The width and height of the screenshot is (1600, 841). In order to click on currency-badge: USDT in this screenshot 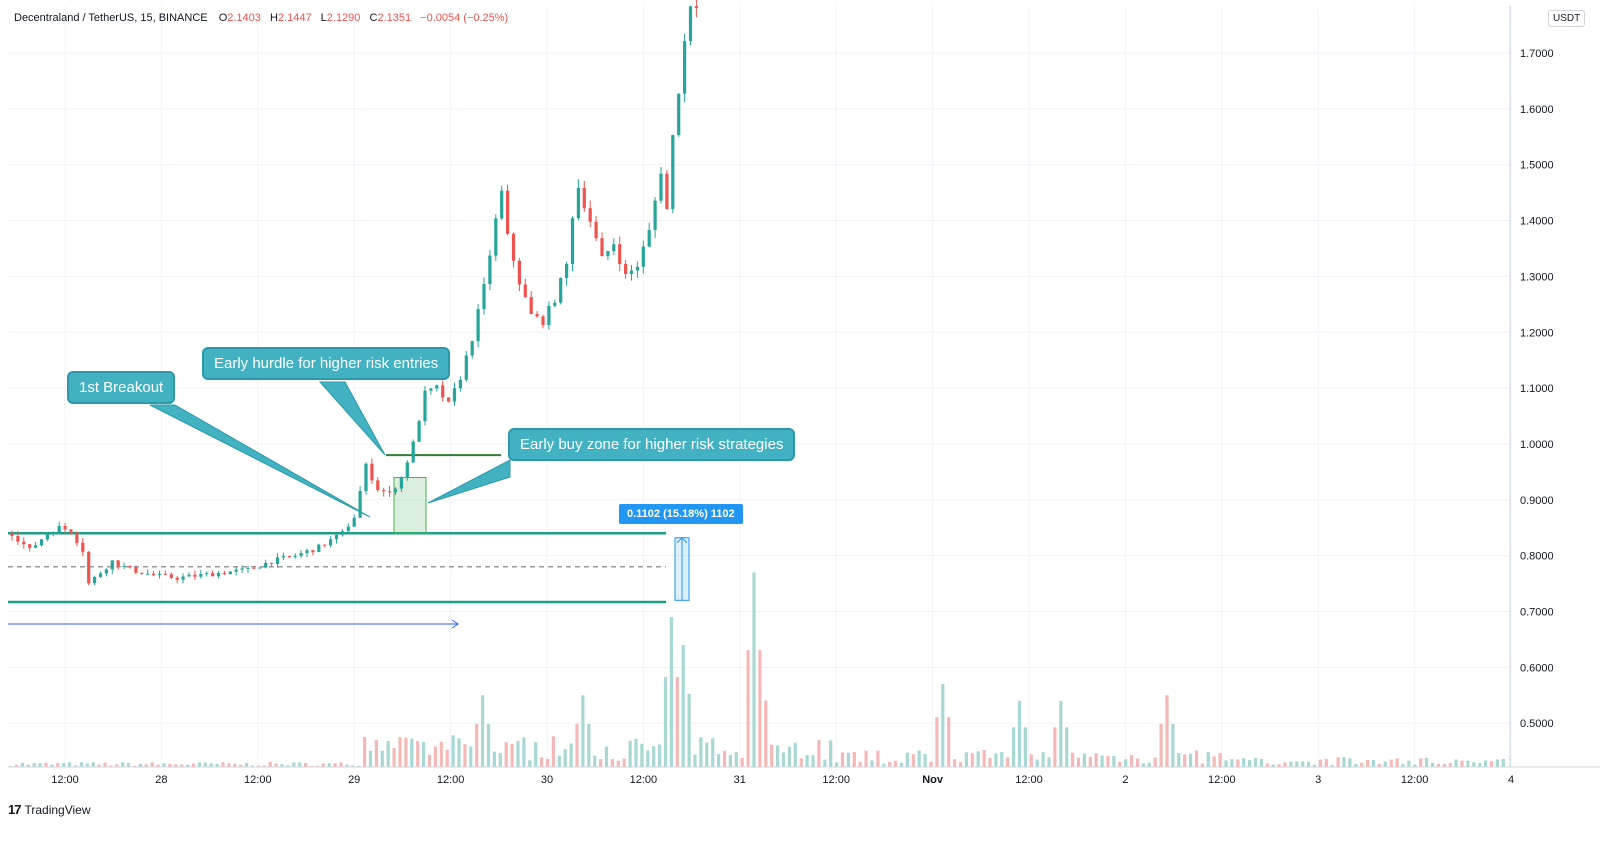, I will do `click(1567, 18)`.